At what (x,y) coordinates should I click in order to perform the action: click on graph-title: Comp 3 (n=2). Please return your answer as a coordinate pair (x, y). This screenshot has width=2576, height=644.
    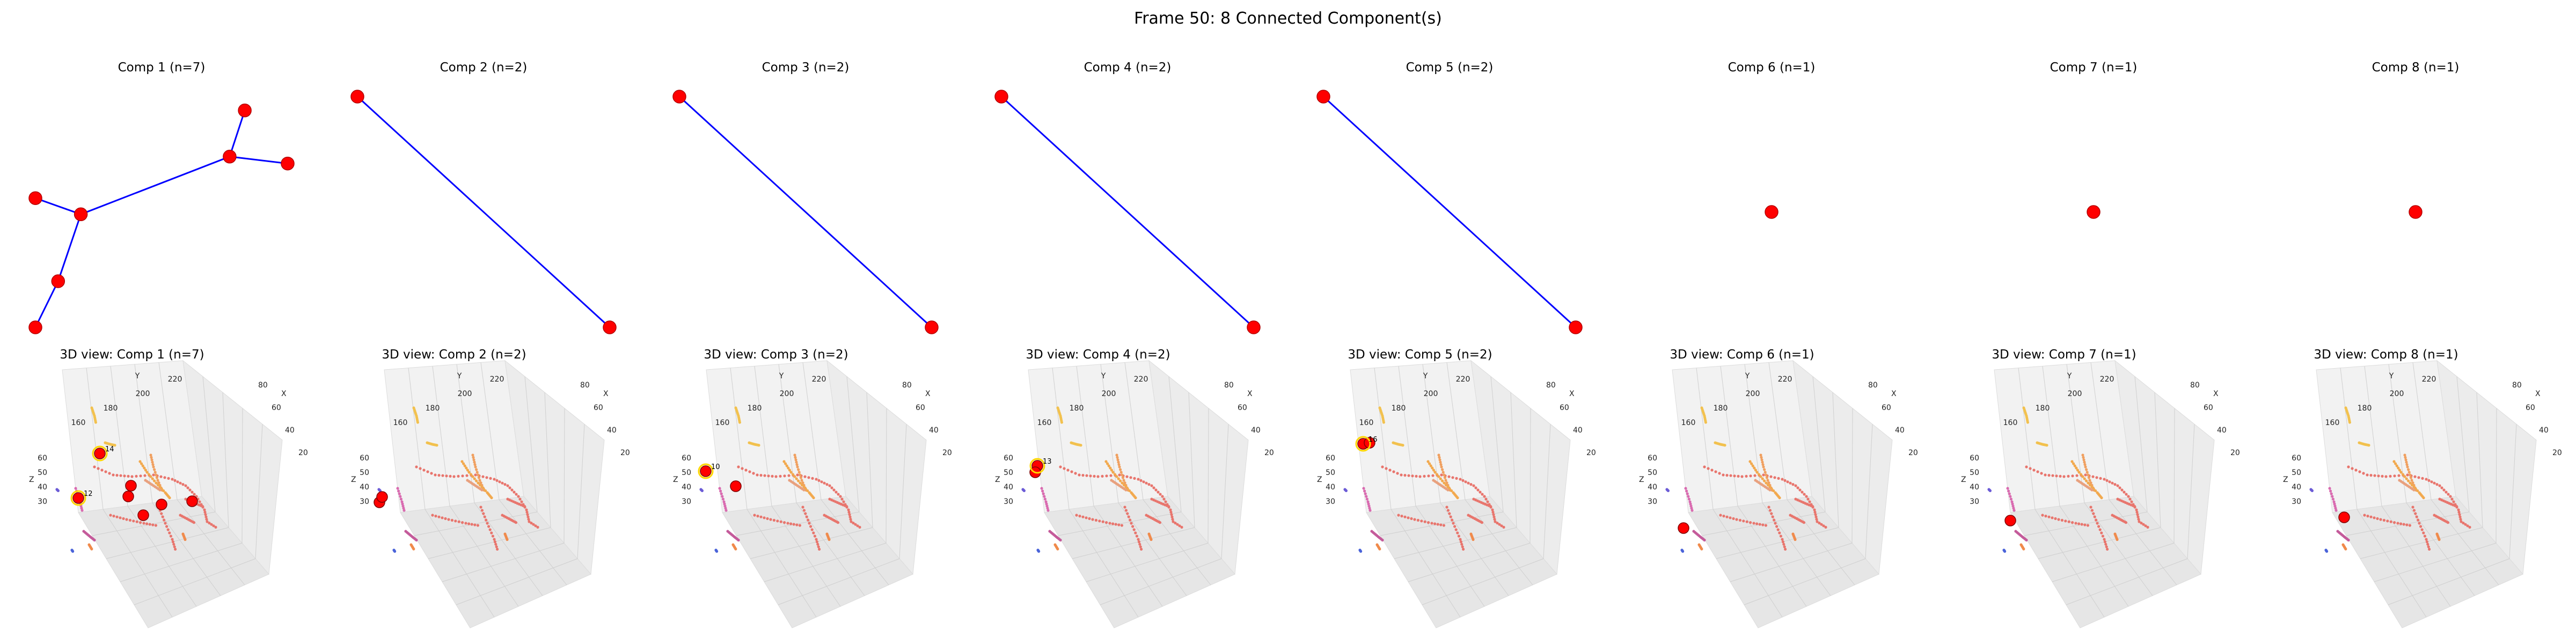
    Looking at the image, I should click on (806, 68).